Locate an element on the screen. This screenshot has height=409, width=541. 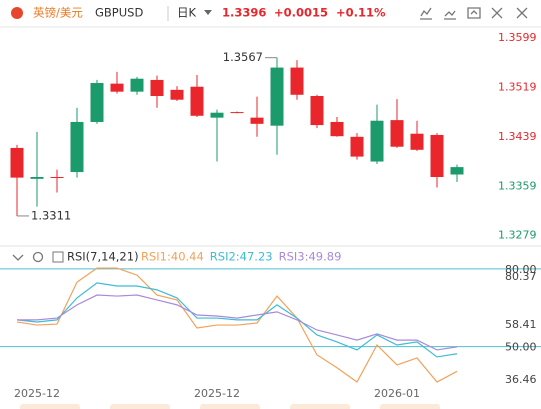
footer-tabs is located at coordinates (230, 406).